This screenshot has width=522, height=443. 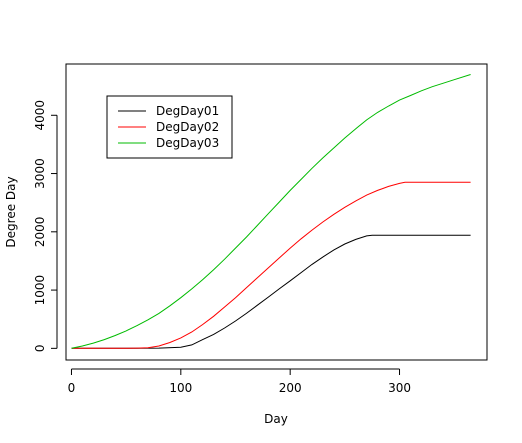 I want to click on legend-label: DegDay02, so click(x=187, y=127).